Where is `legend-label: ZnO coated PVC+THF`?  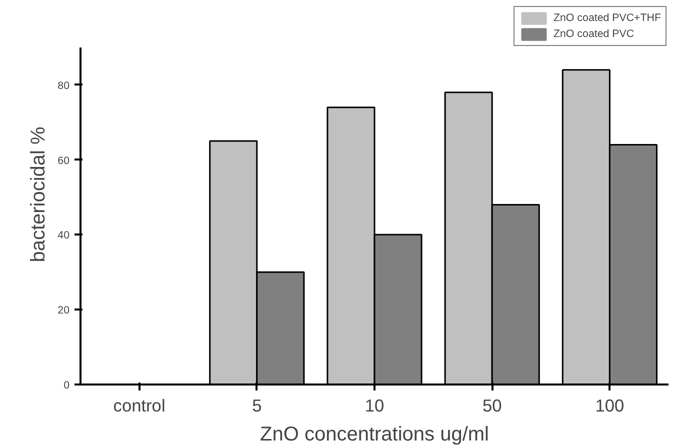 legend-label: ZnO coated PVC+THF is located at coordinates (607, 18).